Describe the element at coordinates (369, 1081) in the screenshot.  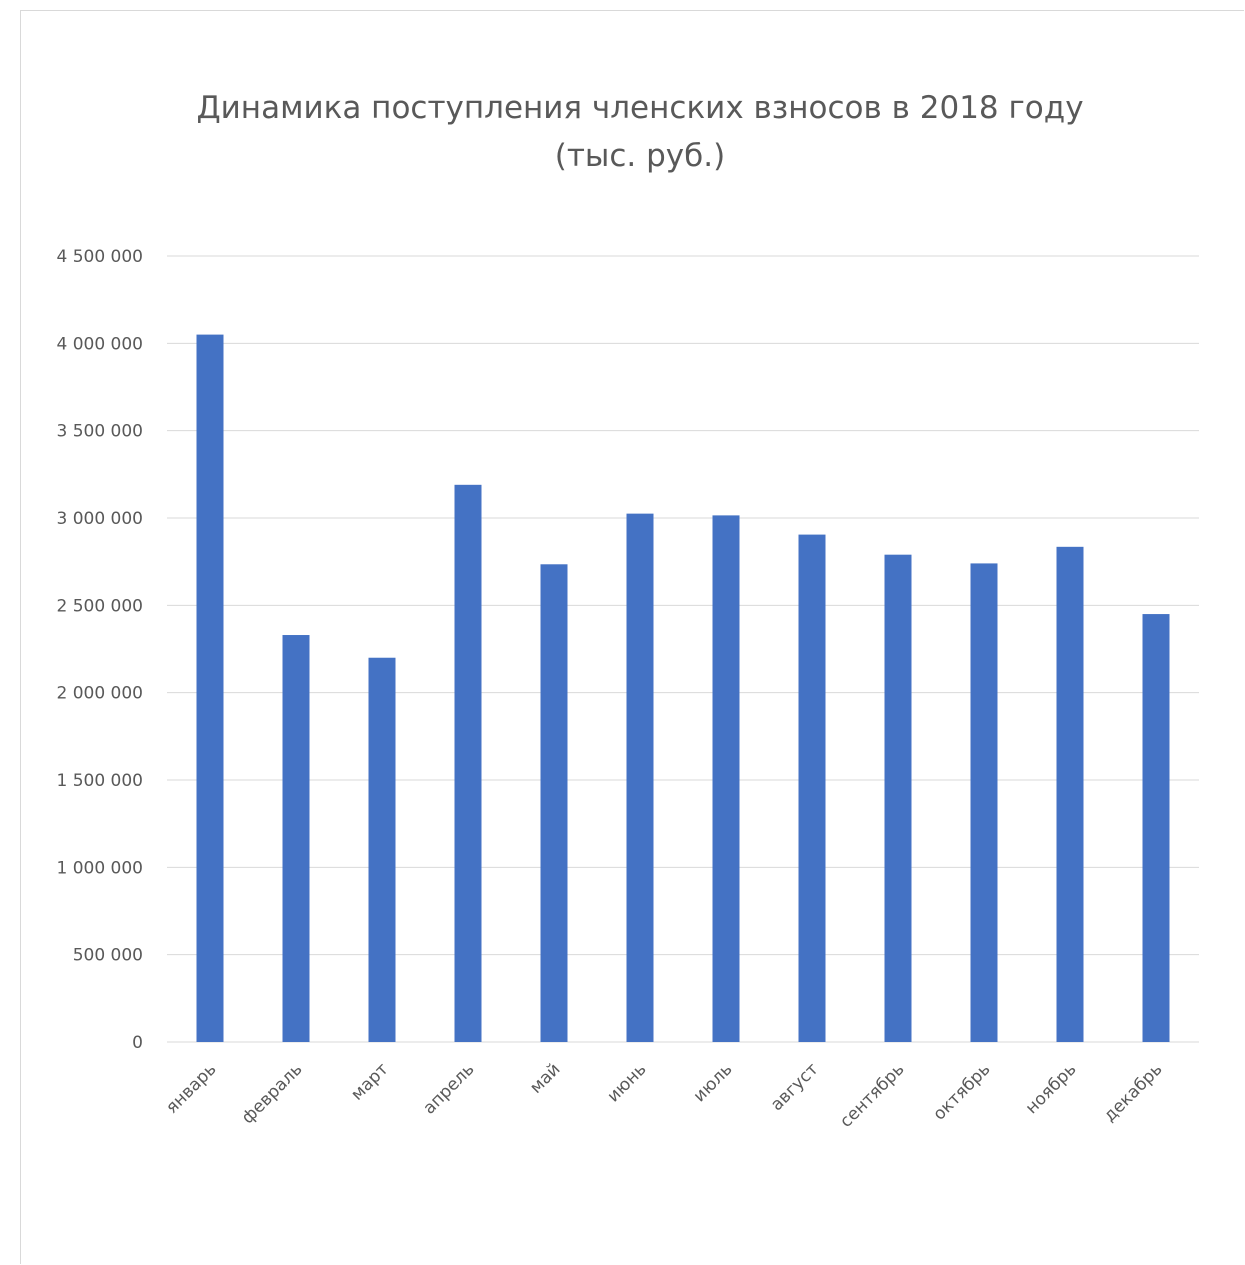
I see `x-tick-label: март` at that location.